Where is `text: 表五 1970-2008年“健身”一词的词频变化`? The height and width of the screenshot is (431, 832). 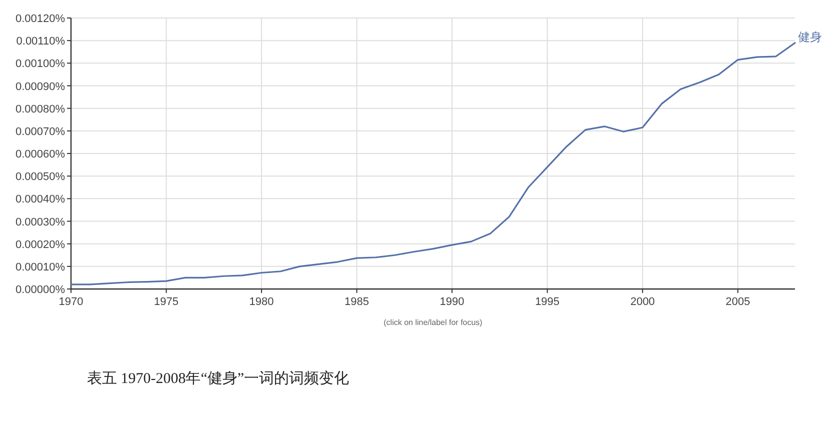
text: 表五 1970-2008年“健身”一词的词频变化 is located at coordinates (218, 378).